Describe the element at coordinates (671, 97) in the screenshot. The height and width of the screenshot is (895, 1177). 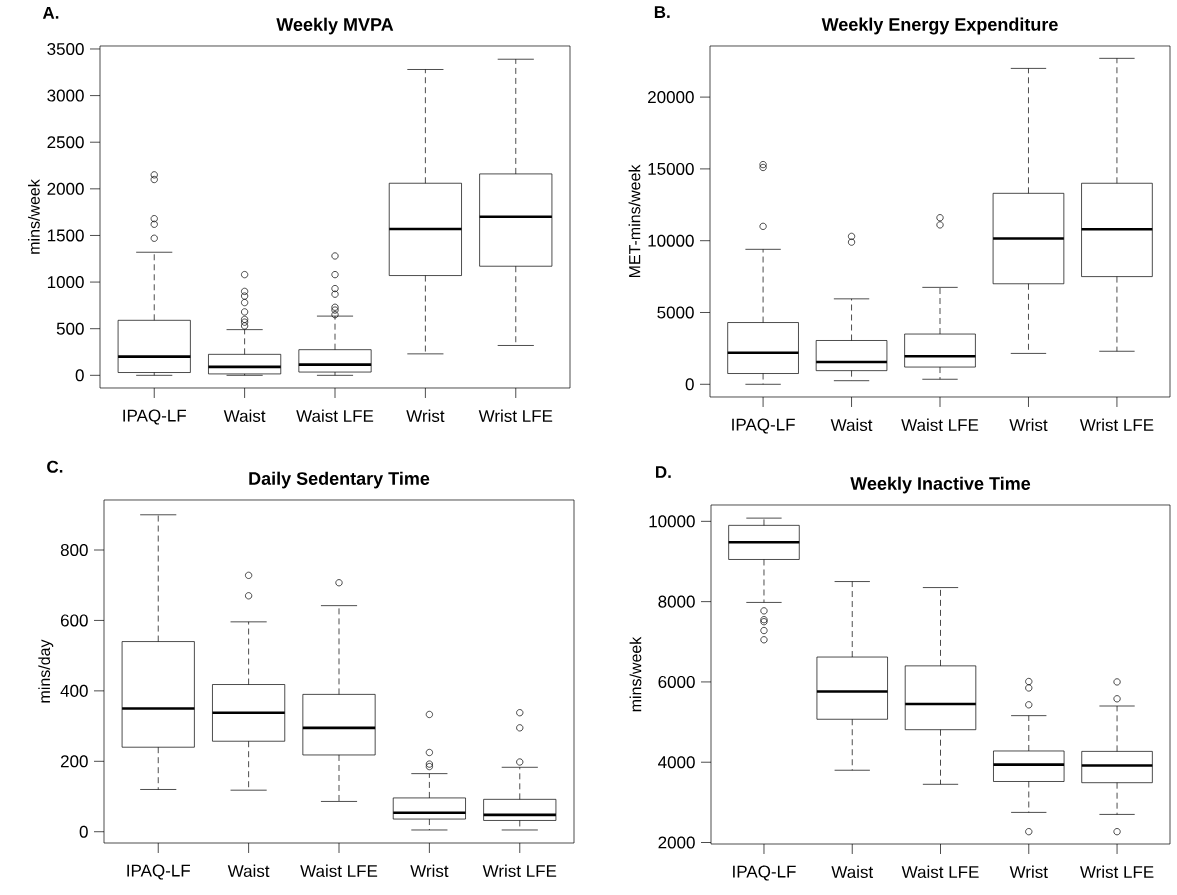
I see `y-tick-label: 20000` at that location.